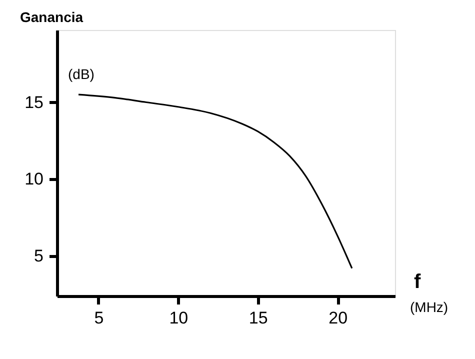 This screenshot has height=359, width=475. I want to click on x-tick-label: 15, so click(258, 318).